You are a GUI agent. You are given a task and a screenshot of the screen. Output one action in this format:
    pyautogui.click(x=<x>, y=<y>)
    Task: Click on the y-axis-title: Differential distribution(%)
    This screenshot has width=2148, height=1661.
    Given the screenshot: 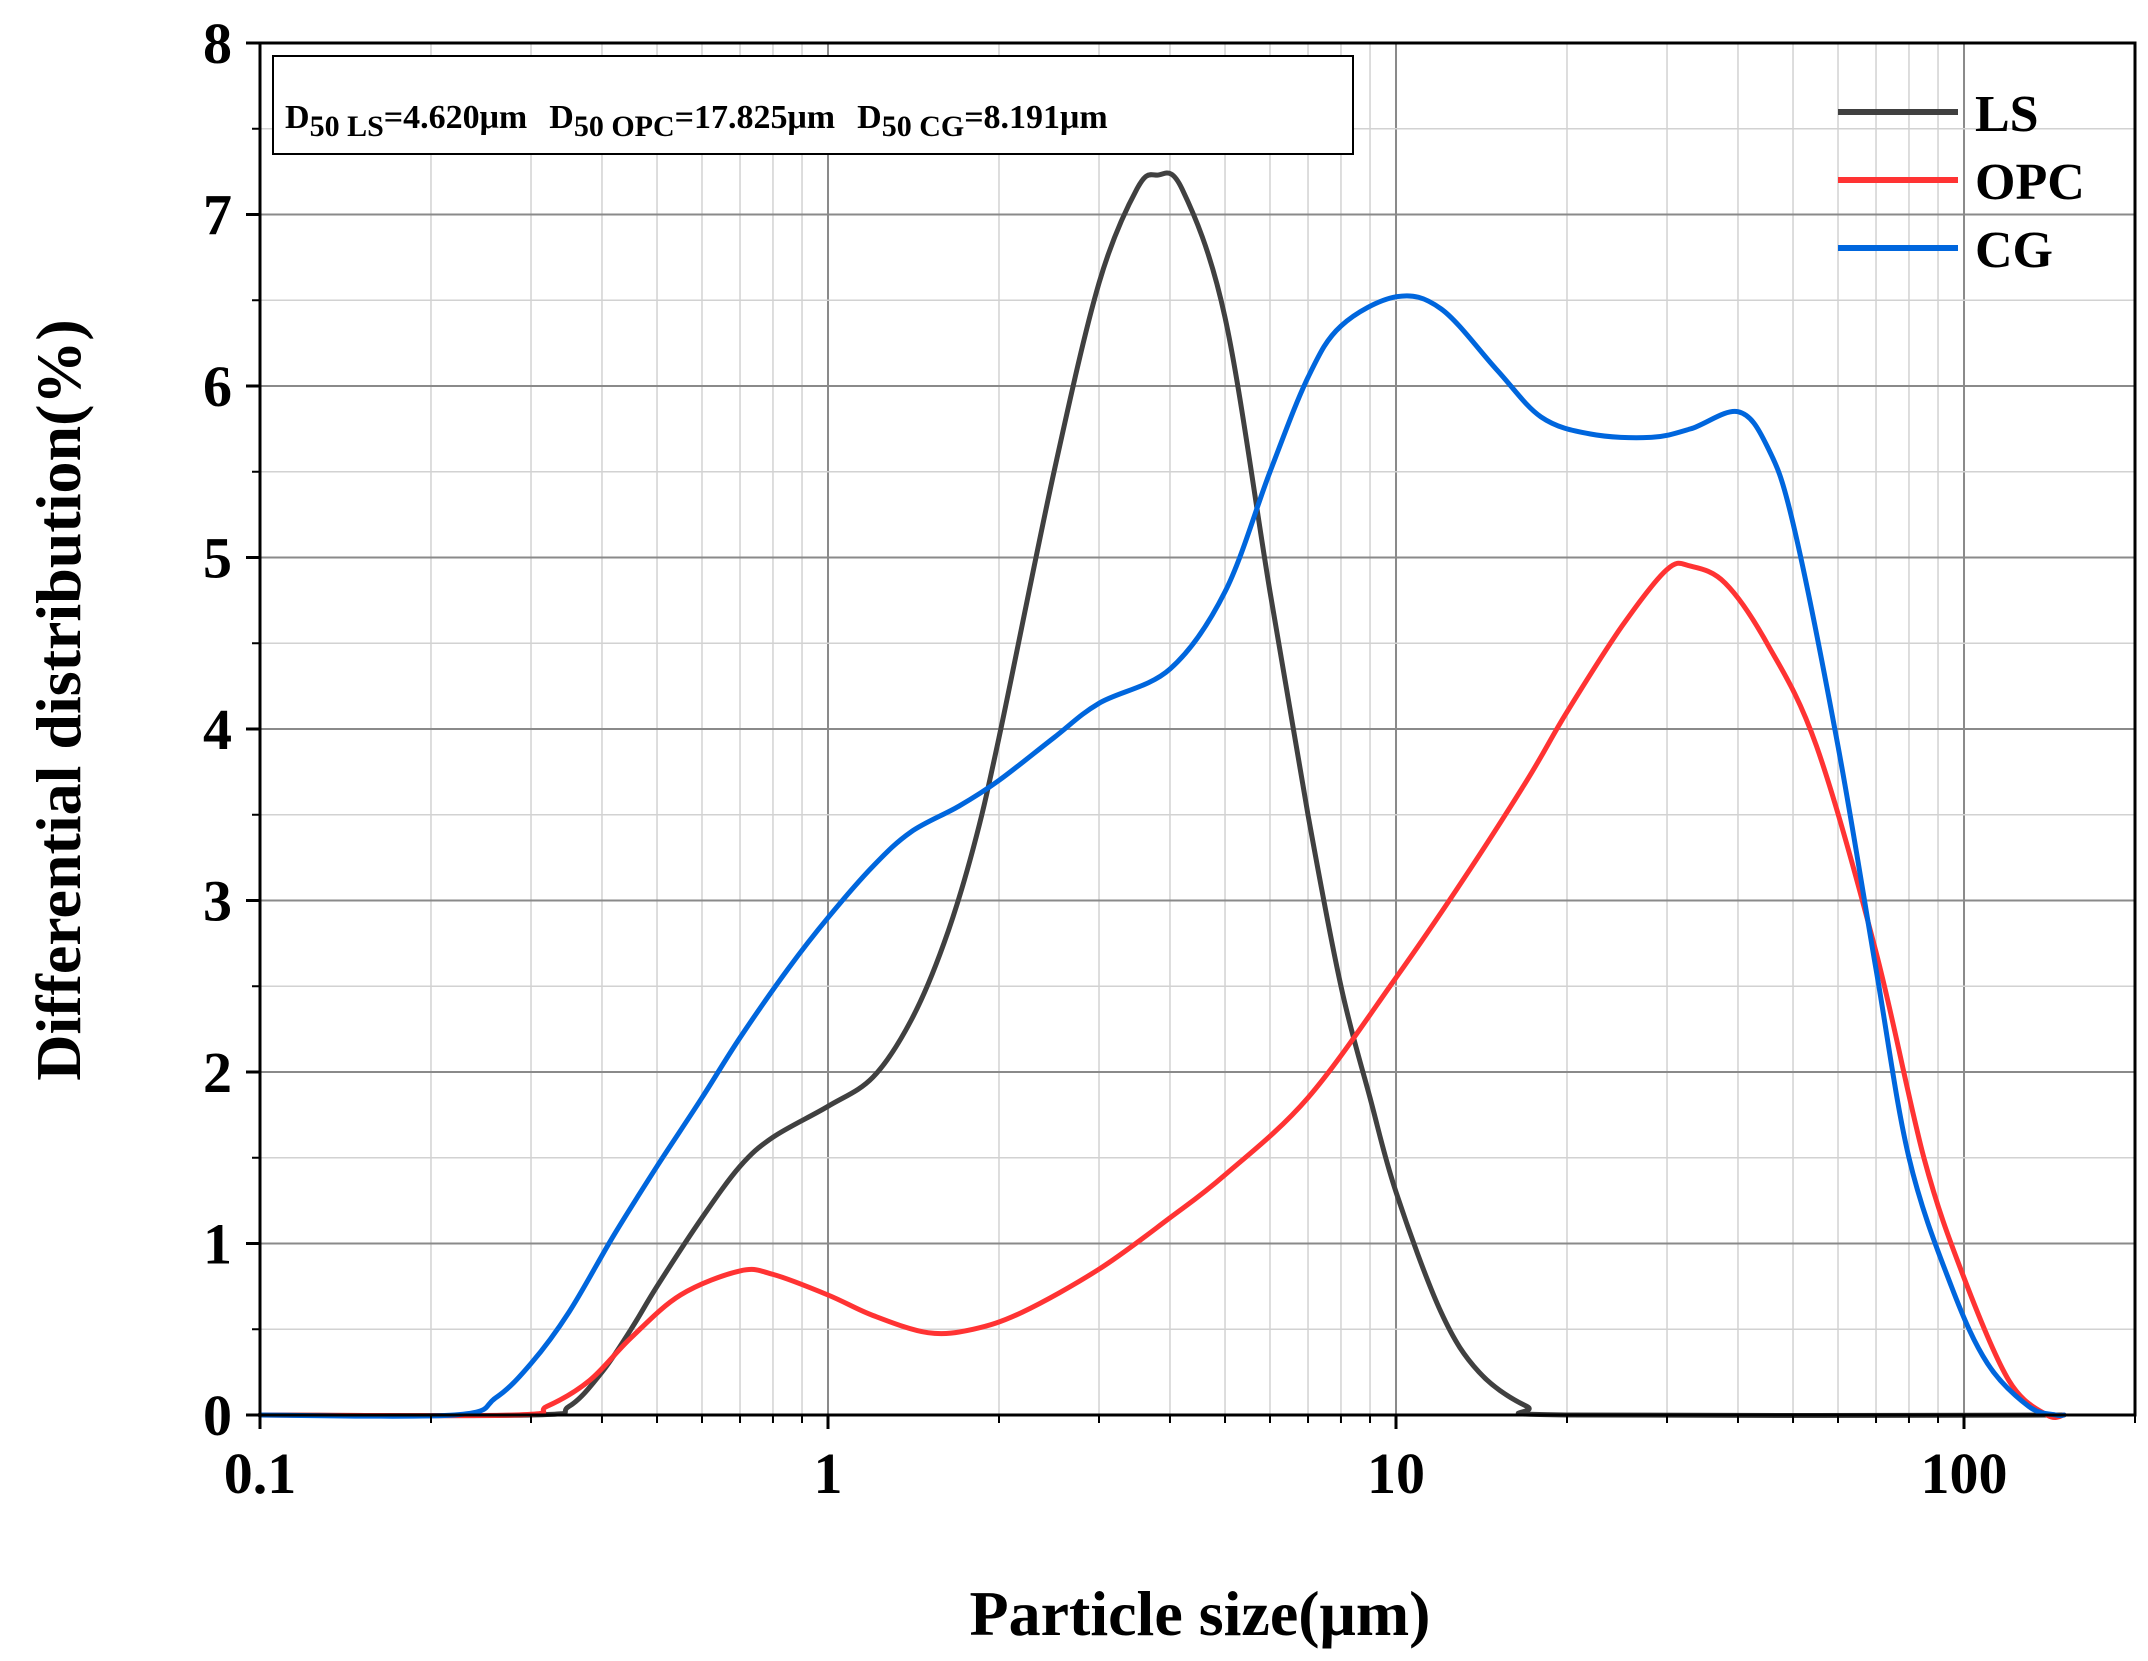 What is the action you would take?
    pyautogui.click(x=58, y=699)
    